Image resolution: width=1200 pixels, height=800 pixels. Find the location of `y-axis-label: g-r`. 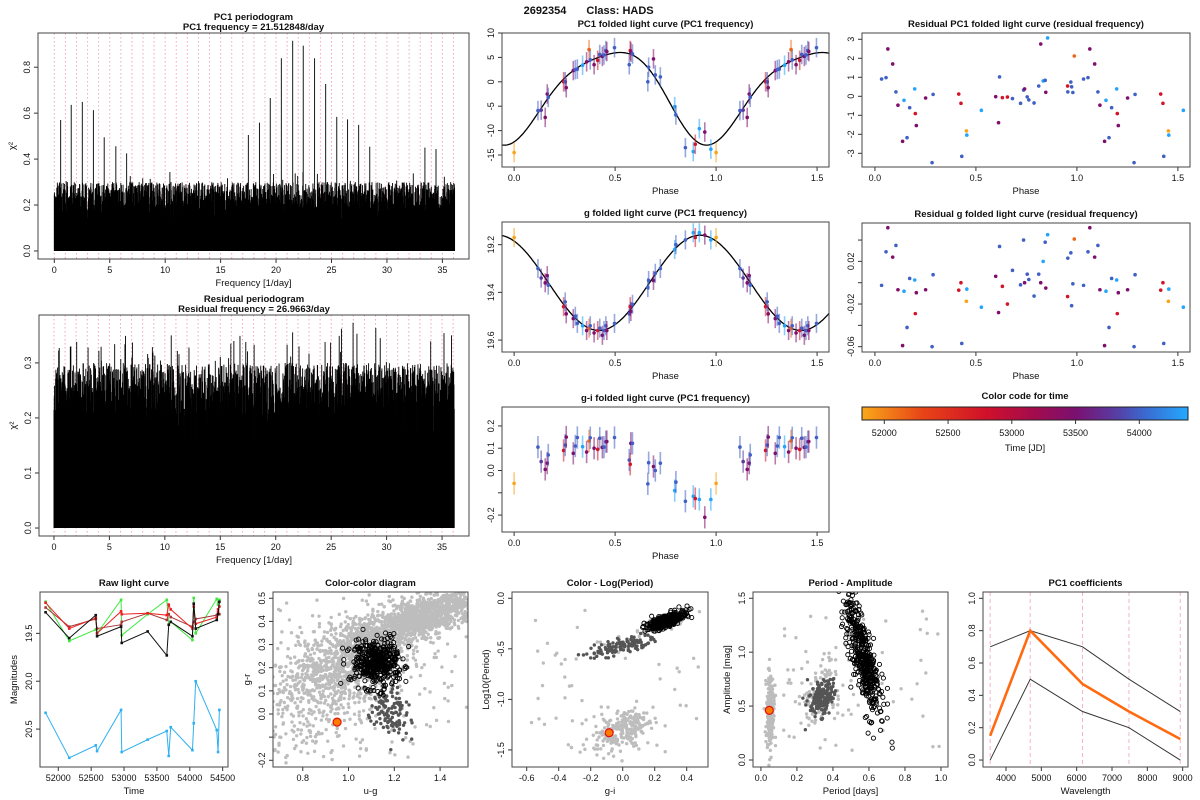

y-axis-label: g-r is located at coordinates (247, 680).